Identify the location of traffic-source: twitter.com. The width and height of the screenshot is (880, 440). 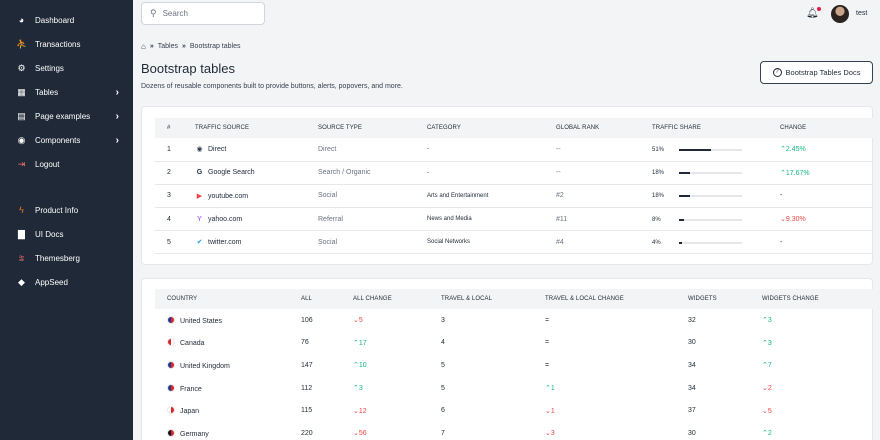
(225, 243).